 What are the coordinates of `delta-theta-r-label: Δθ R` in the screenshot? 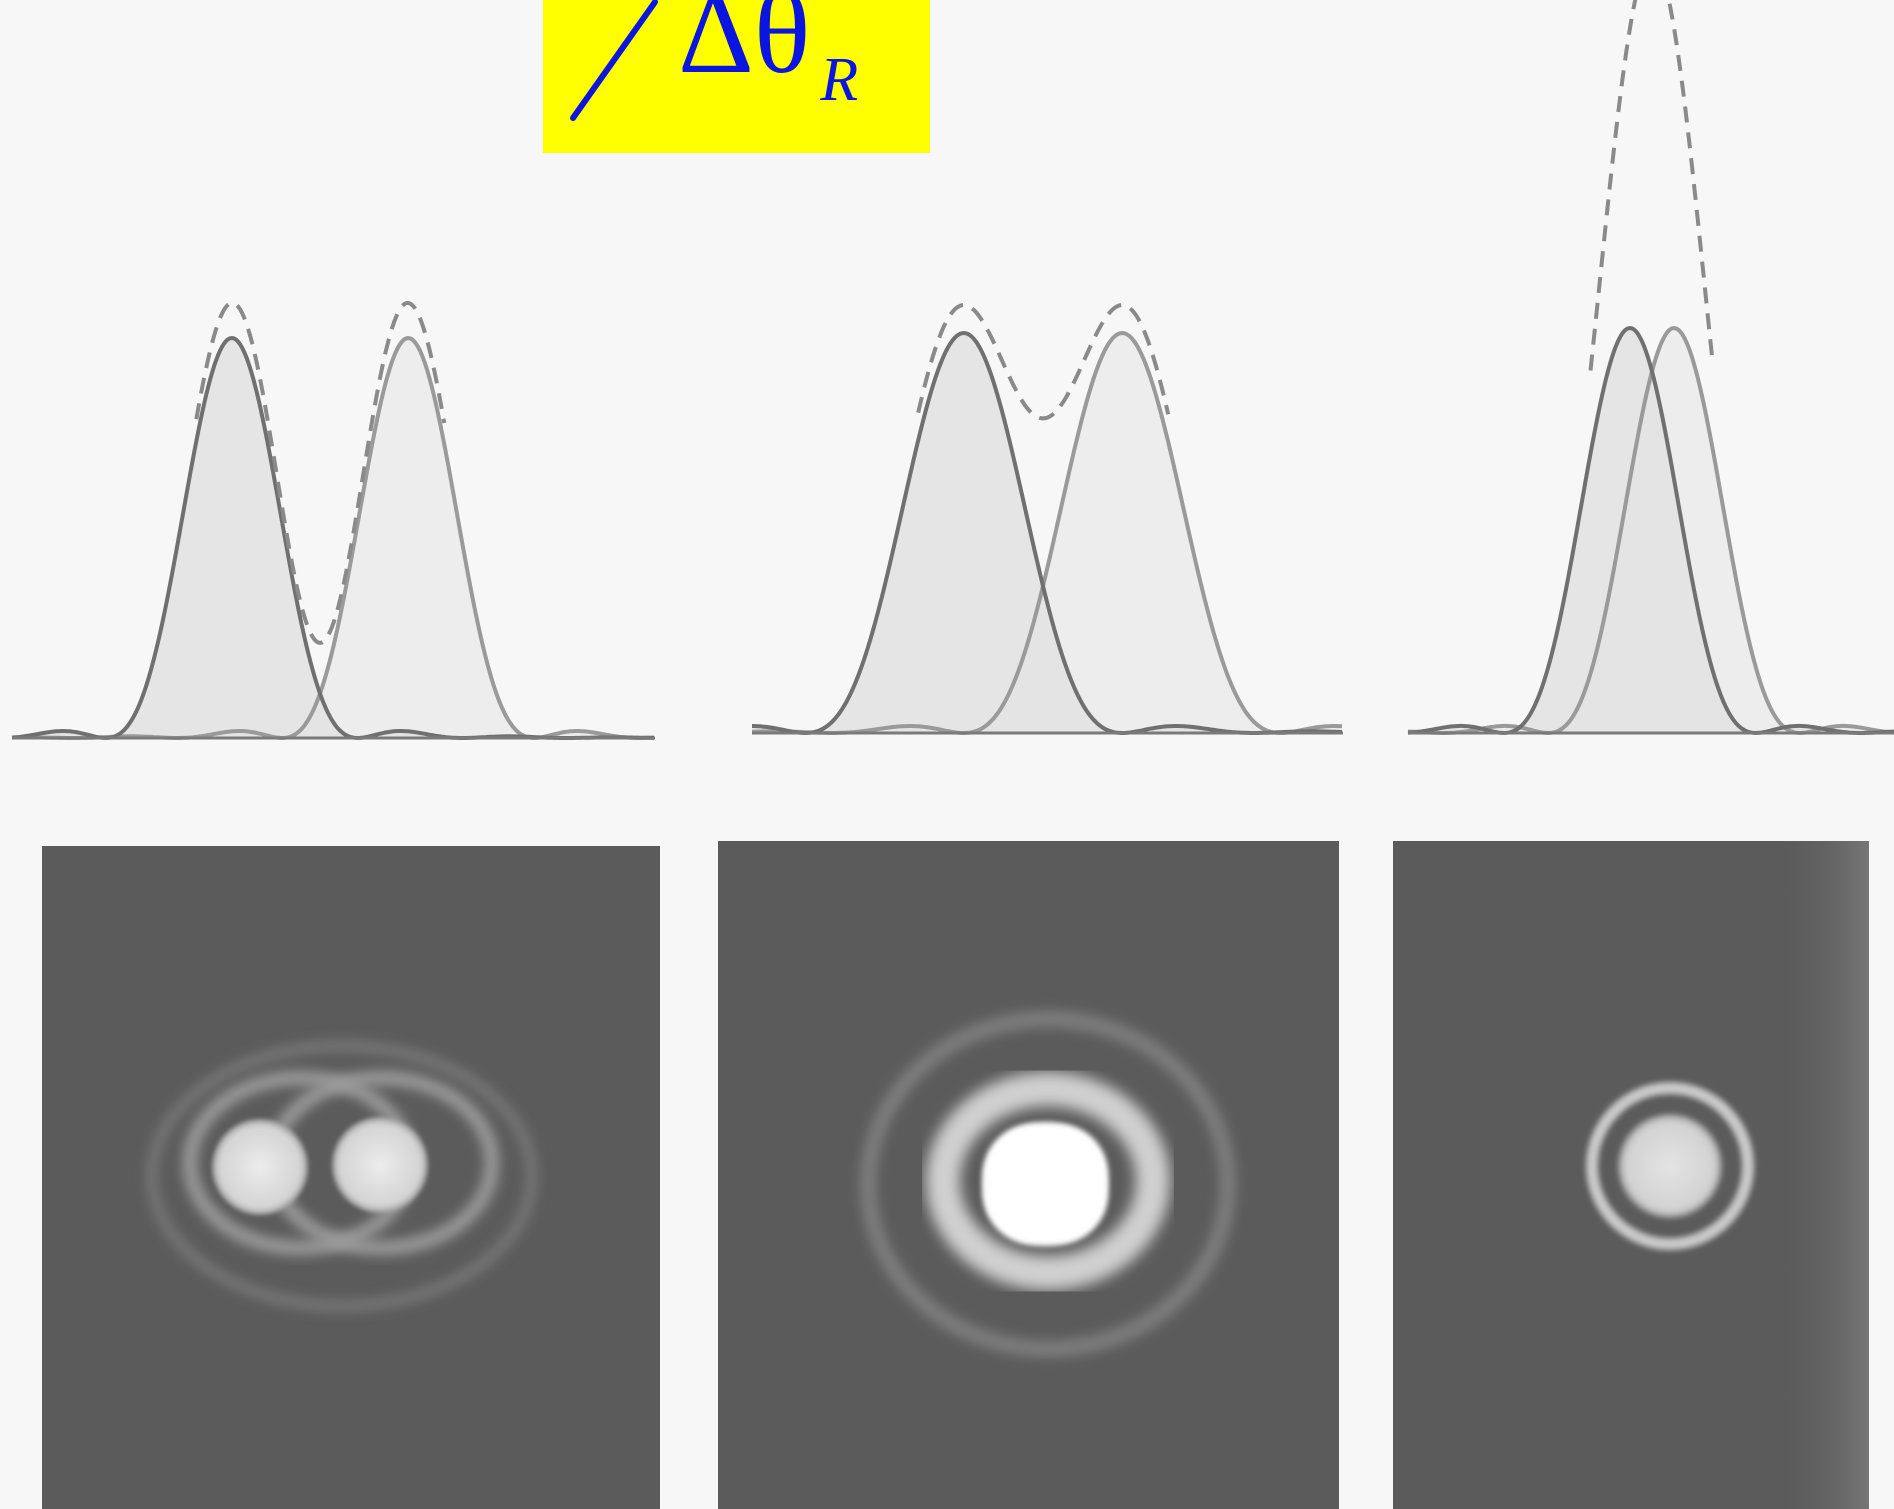 It's located at (736, 76).